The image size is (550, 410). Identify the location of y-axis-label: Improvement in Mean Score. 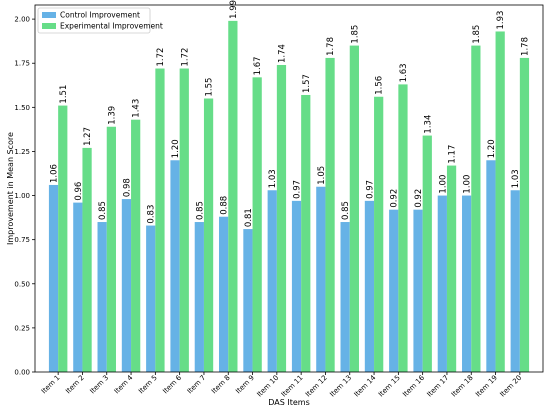
(10, 188).